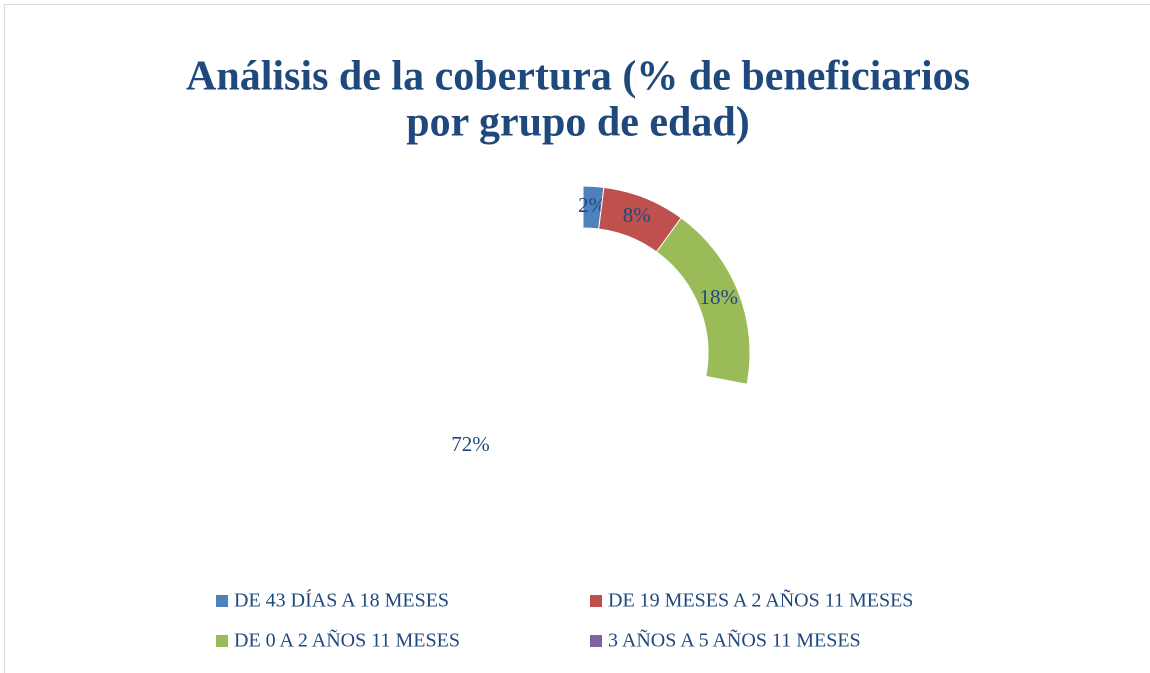 The height and width of the screenshot is (673, 1150). I want to click on legend-label: 3 AÑOS A 5 AÑOS 11 MESES, so click(734, 640).